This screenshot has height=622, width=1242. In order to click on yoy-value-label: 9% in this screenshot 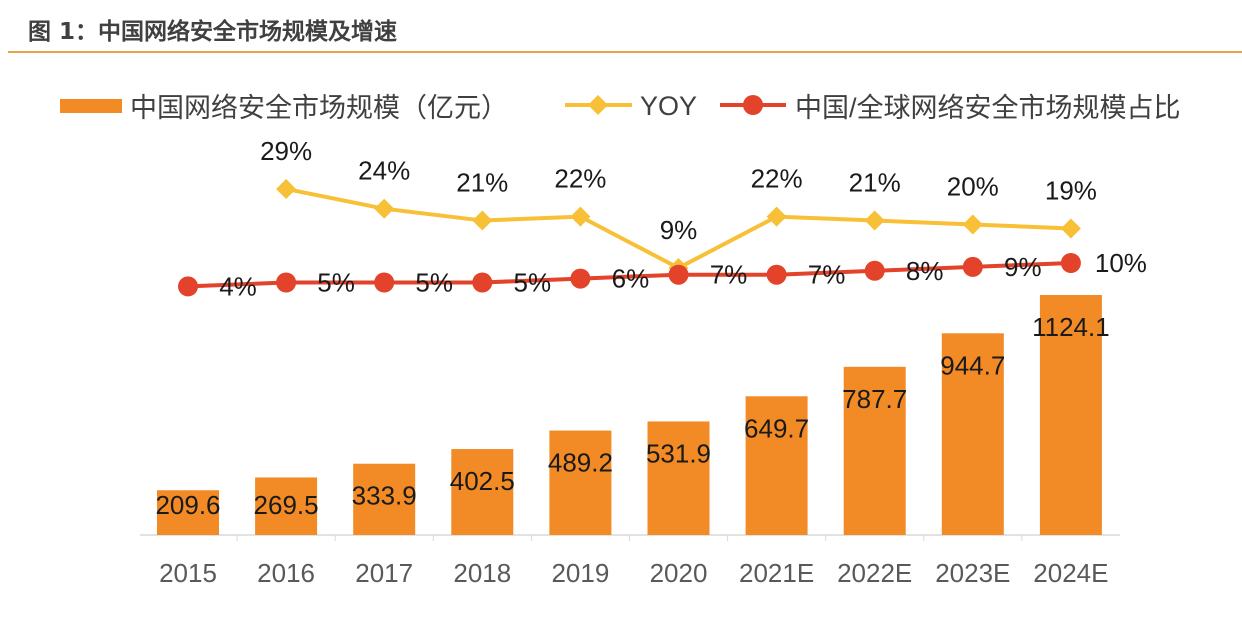, I will do `click(679, 230)`.